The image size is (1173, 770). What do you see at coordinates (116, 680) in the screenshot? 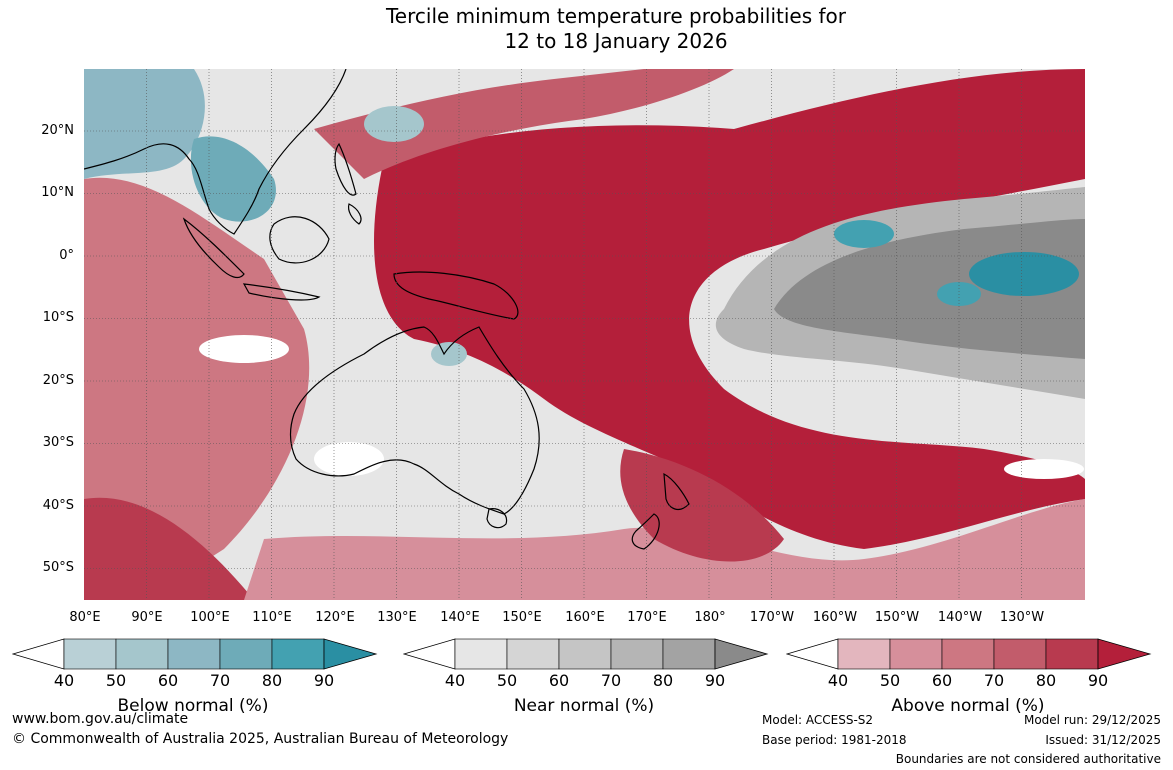
I see `colorbar-below-tick-50: 50` at bounding box center [116, 680].